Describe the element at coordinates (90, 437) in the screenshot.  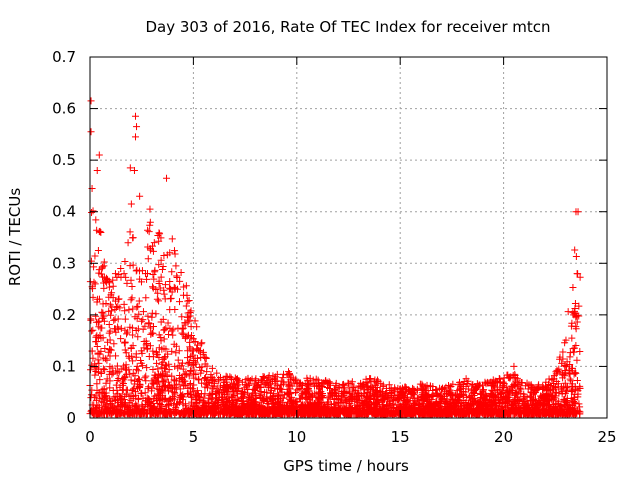
I see `x-tick-label: 0` at that location.